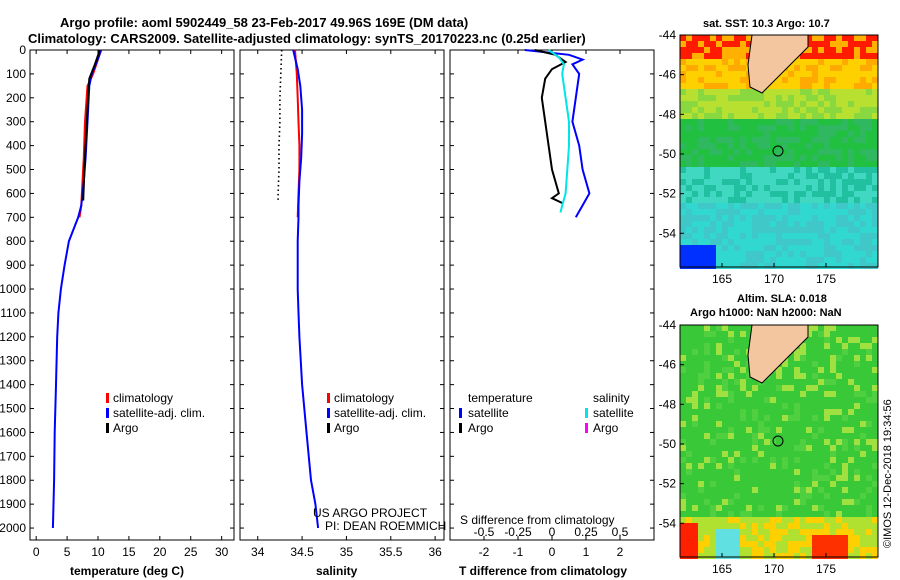 The width and height of the screenshot is (900, 580). Describe the element at coordinates (328, 428) in the screenshot. I see `legend-swatch-argo` at that location.